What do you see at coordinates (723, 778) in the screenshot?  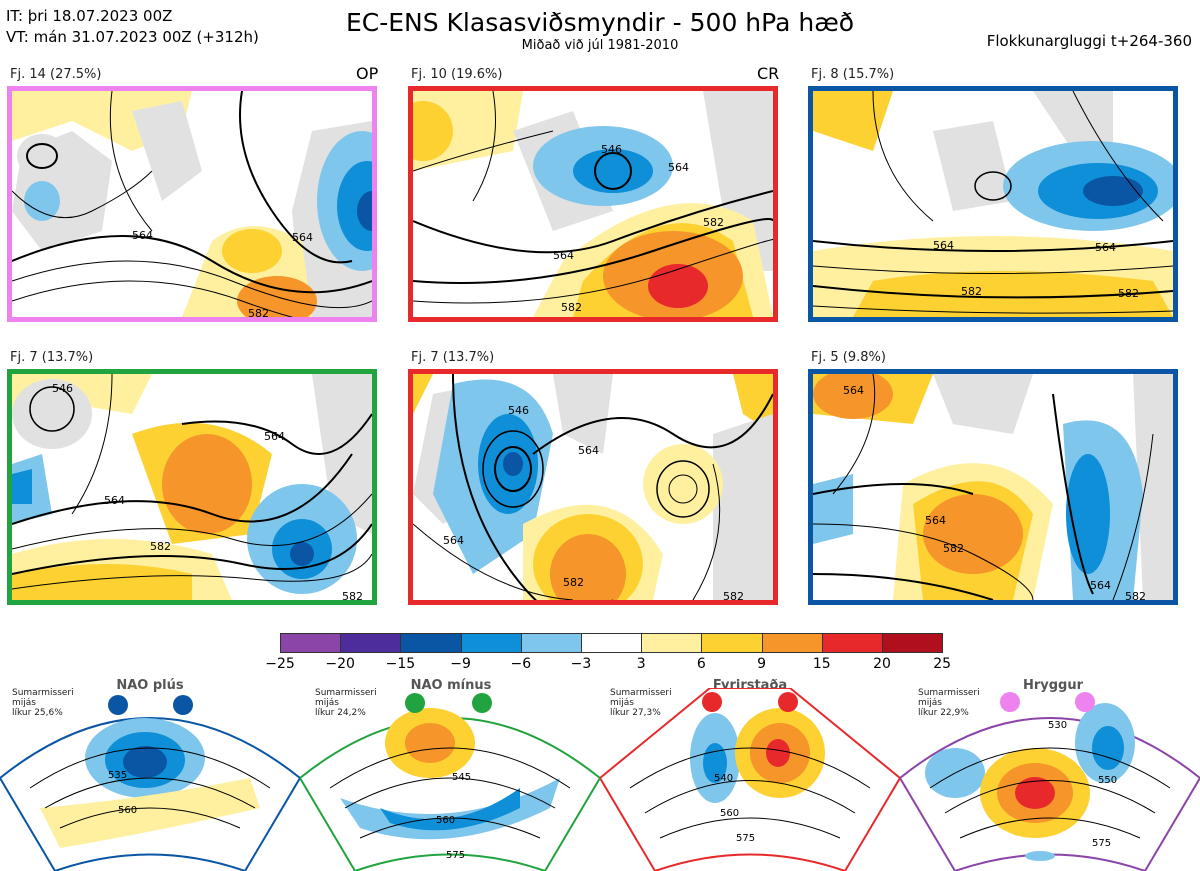 I see `contour-label: 540` at bounding box center [723, 778].